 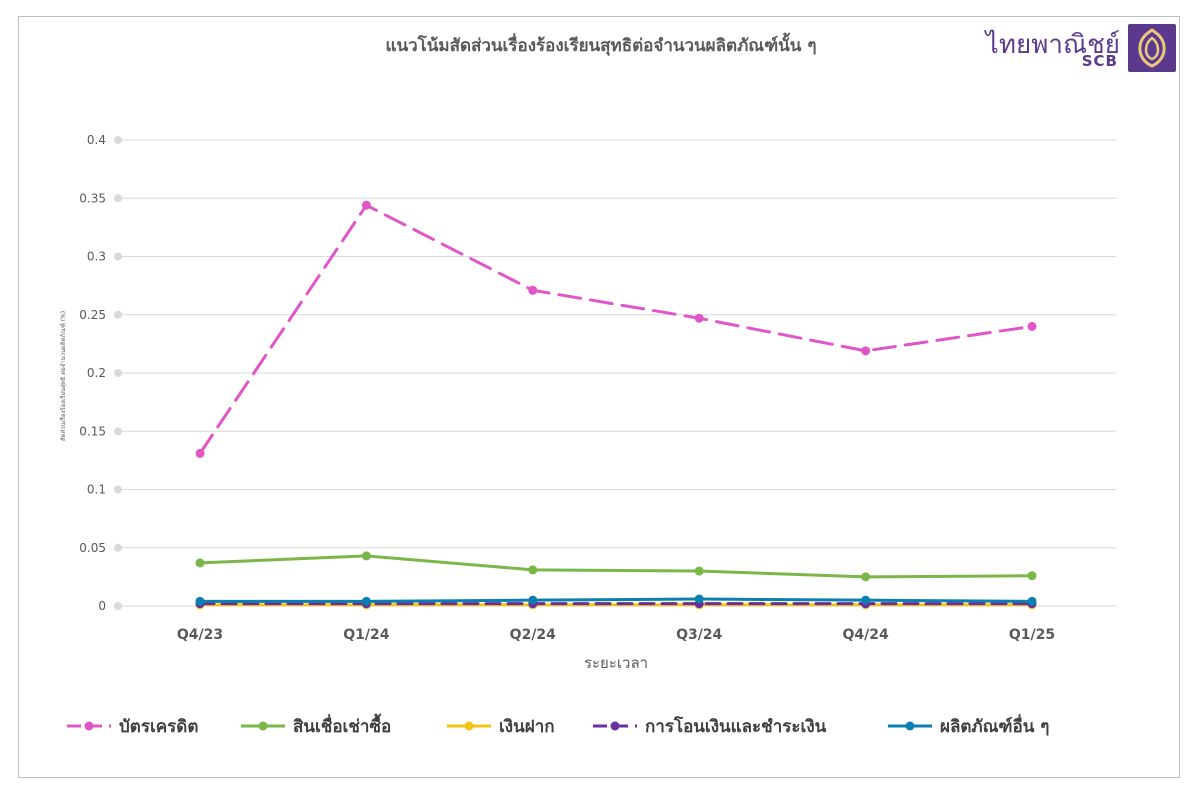 I want to click on logo-name-th: ไทยพาณิชย์, so click(x=1052, y=45).